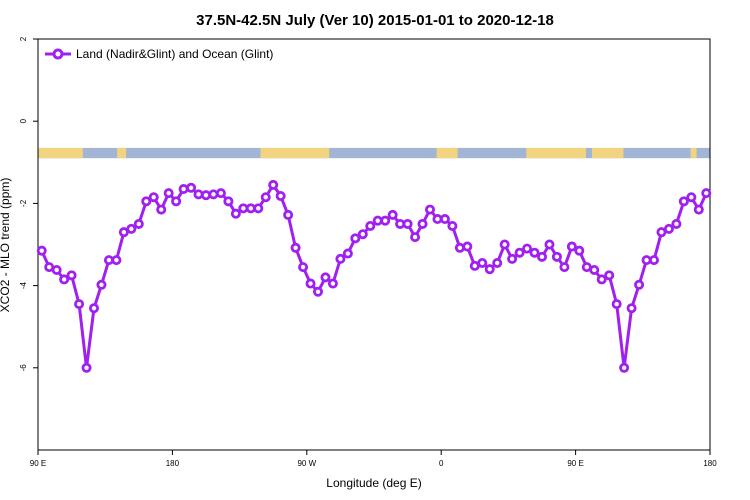 The height and width of the screenshot is (500, 750). I want to click on legend-marker, so click(58, 54).